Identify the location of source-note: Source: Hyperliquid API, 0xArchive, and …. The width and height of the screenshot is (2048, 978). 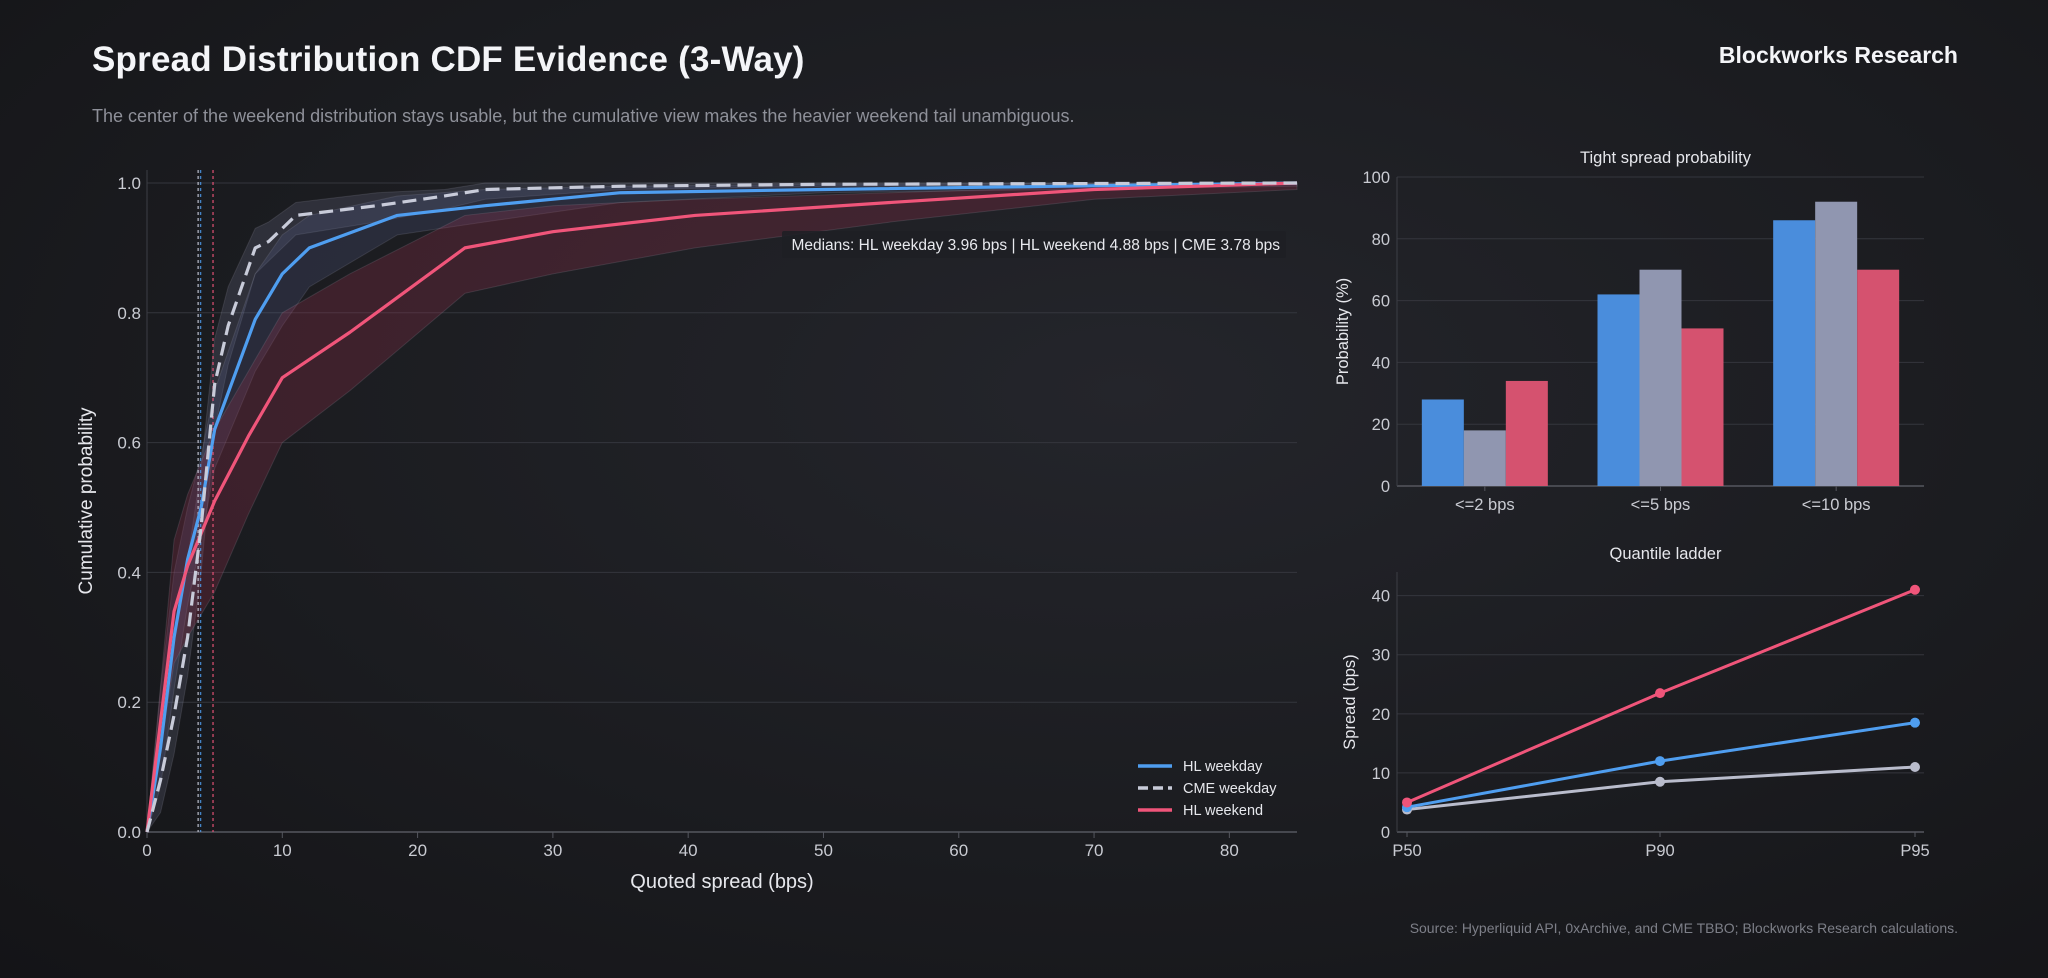
(1683, 928).